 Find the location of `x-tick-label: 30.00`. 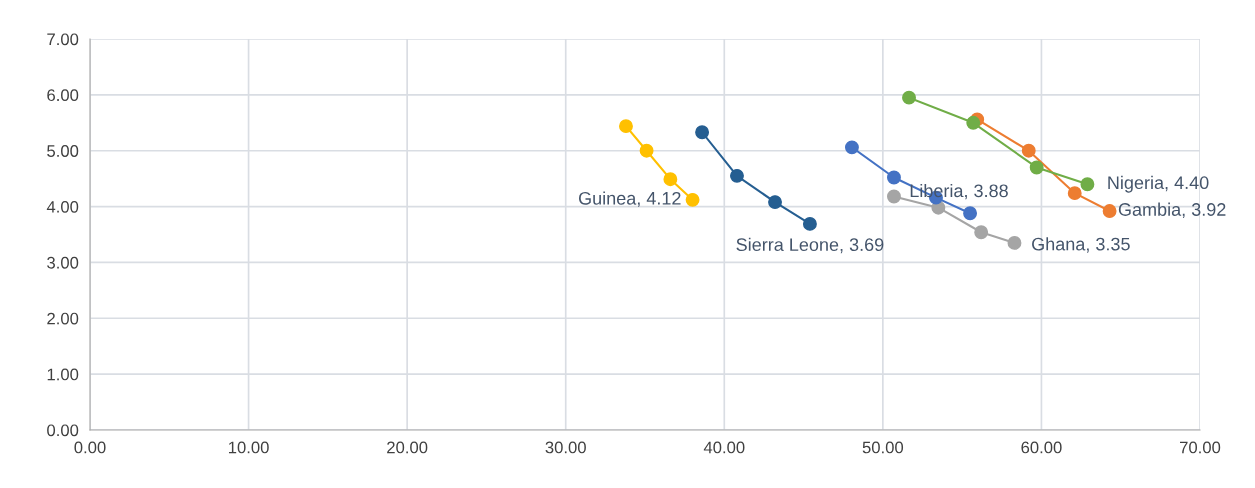

x-tick-label: 30.00 is located at coordinates (565, 447).